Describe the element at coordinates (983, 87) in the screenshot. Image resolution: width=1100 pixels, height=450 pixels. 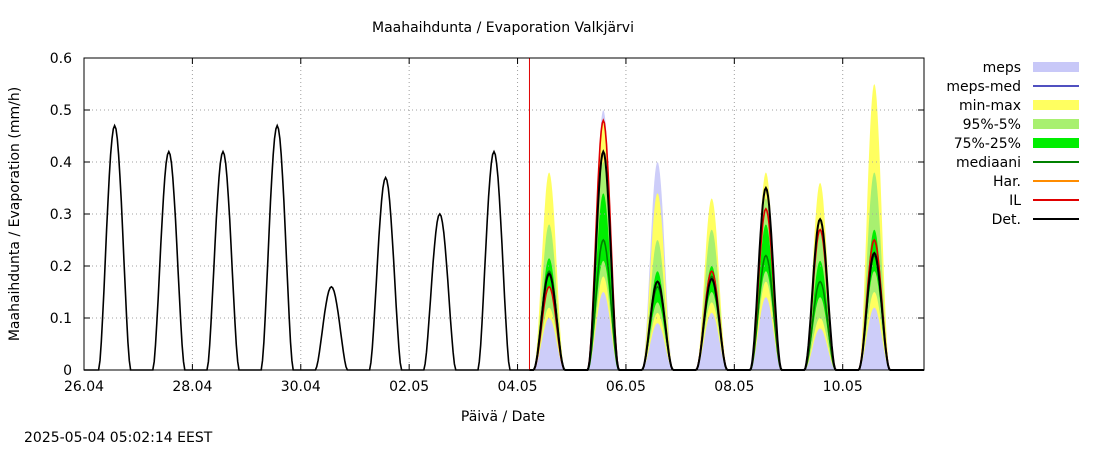
I see `legend-label: meps-med` at that location.